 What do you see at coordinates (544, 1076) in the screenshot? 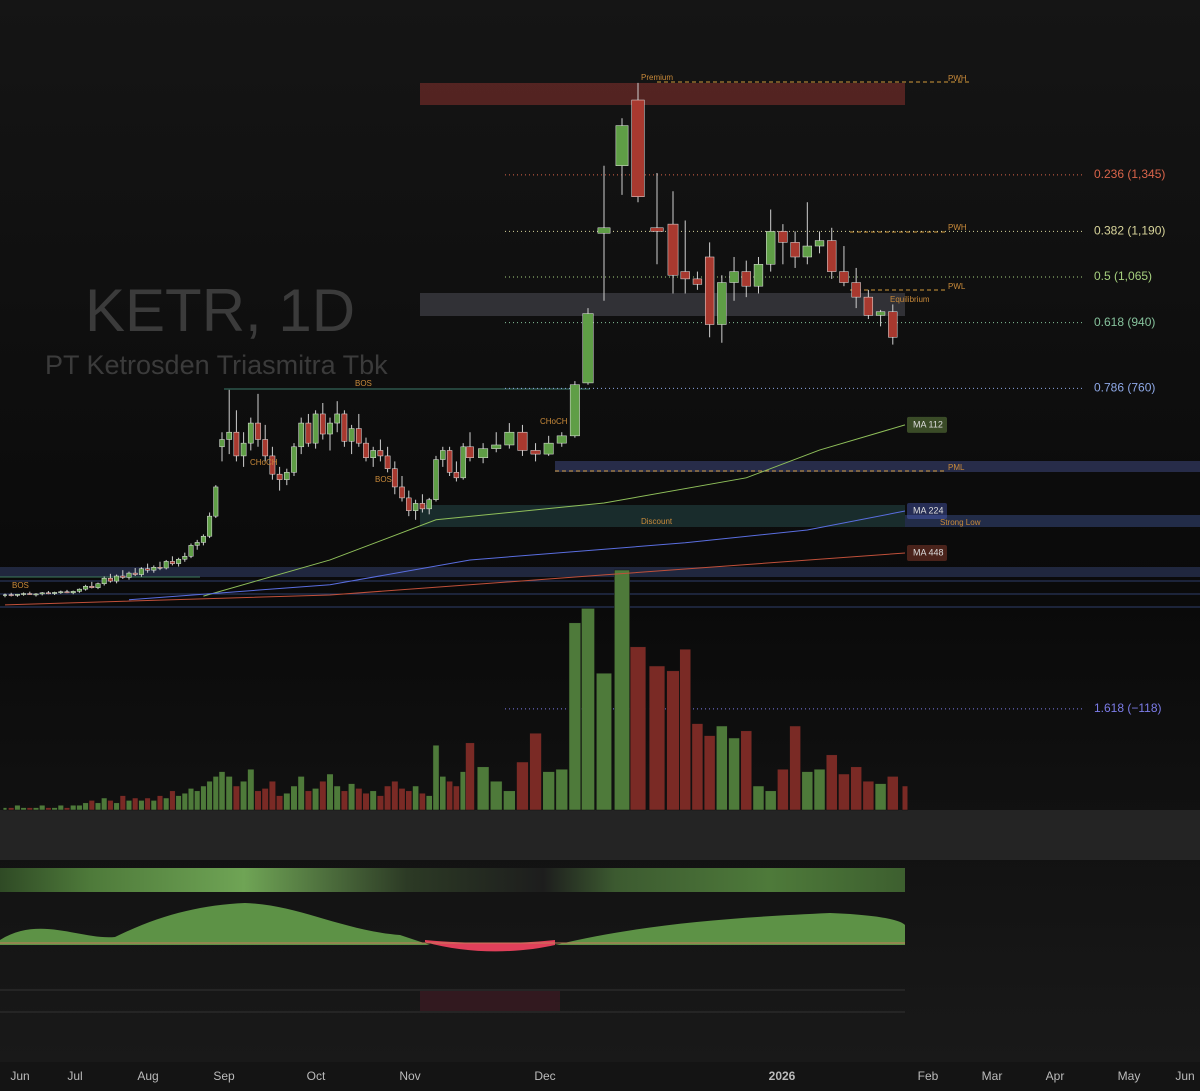
I see `x-tick-label: Dec` at bounding box center [544, 1076].